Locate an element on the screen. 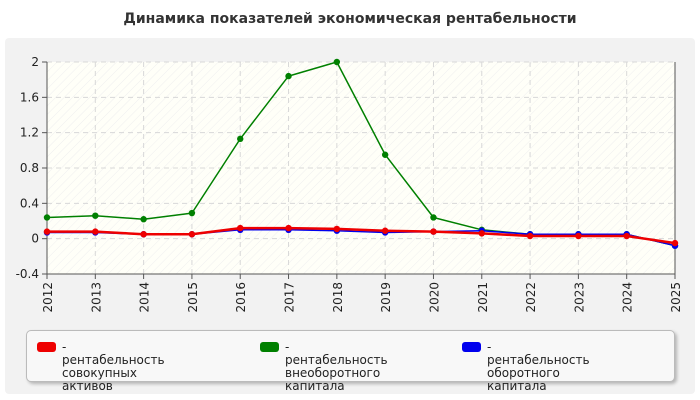  legend-label: - рентабельность внеоборотного капитала is located at coordinates (336, 366).